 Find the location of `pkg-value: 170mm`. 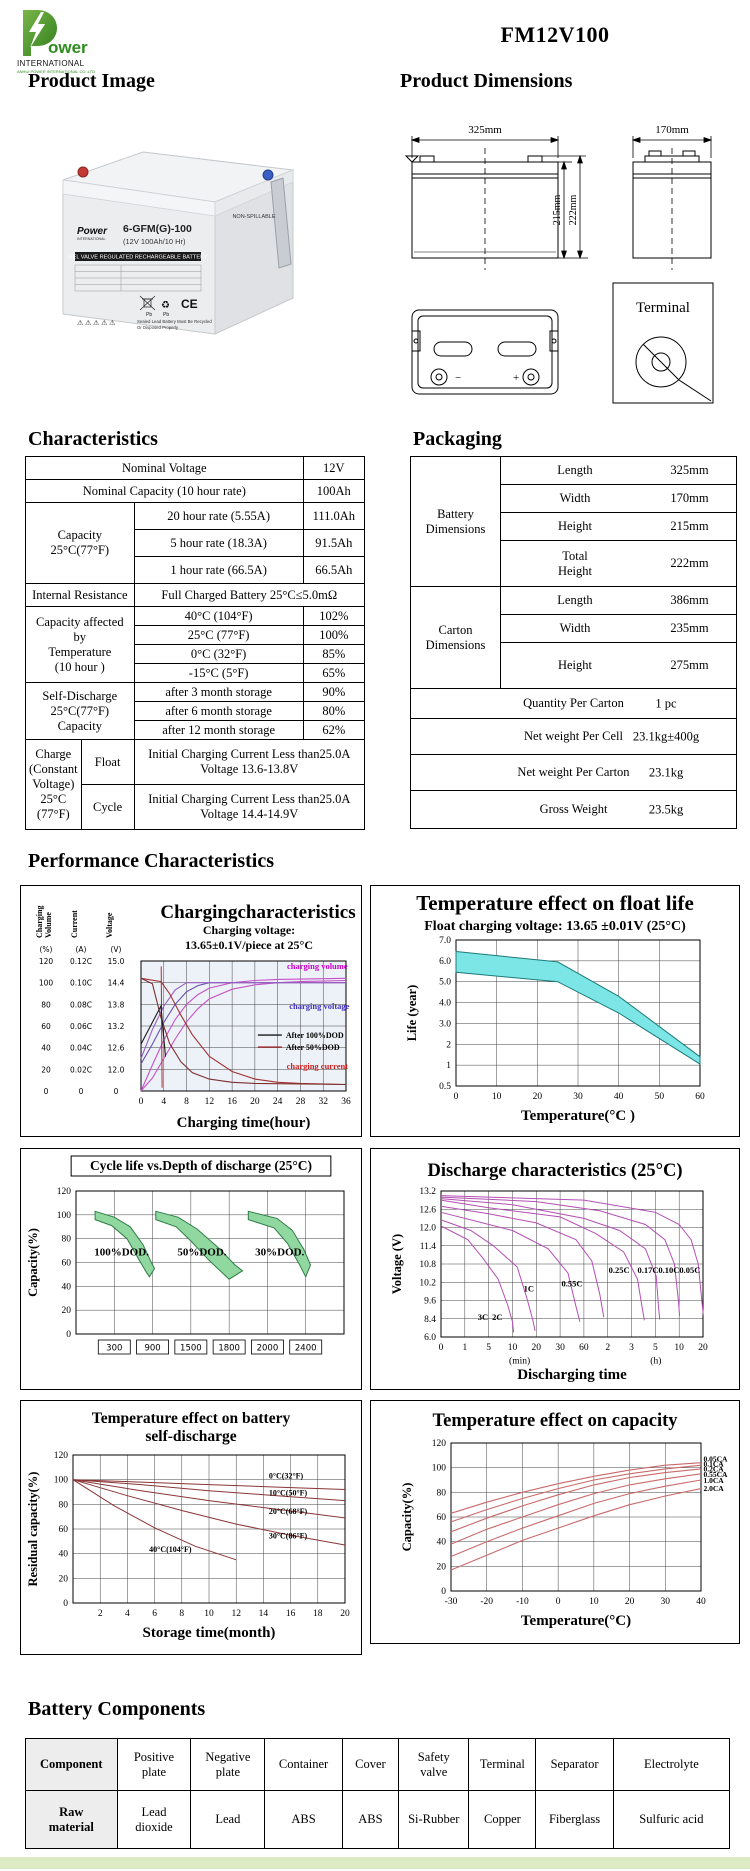

pkg-value: 170mm is located at coordinates (689, 498).